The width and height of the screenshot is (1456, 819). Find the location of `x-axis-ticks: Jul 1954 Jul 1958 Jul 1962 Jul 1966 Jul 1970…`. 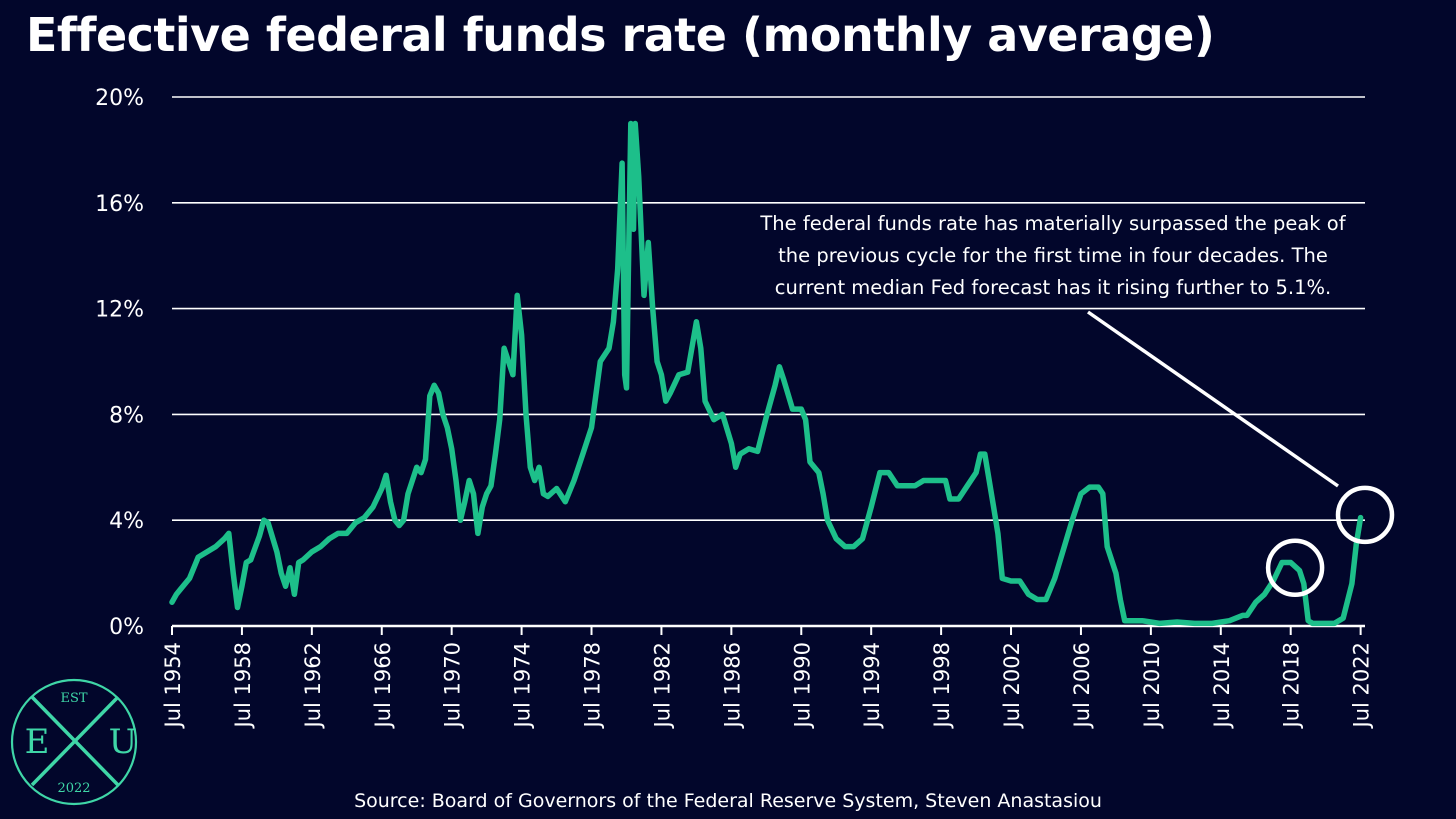

x-axis-ticks: Jul 1954 Jul 1958 Jul 1962 Jul 1966 Jul 1970… is located at coordinates (767, 677).